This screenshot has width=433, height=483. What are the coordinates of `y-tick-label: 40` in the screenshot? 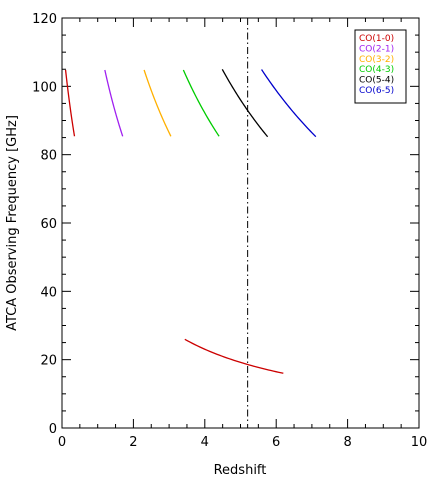 It's located at (48, 292).